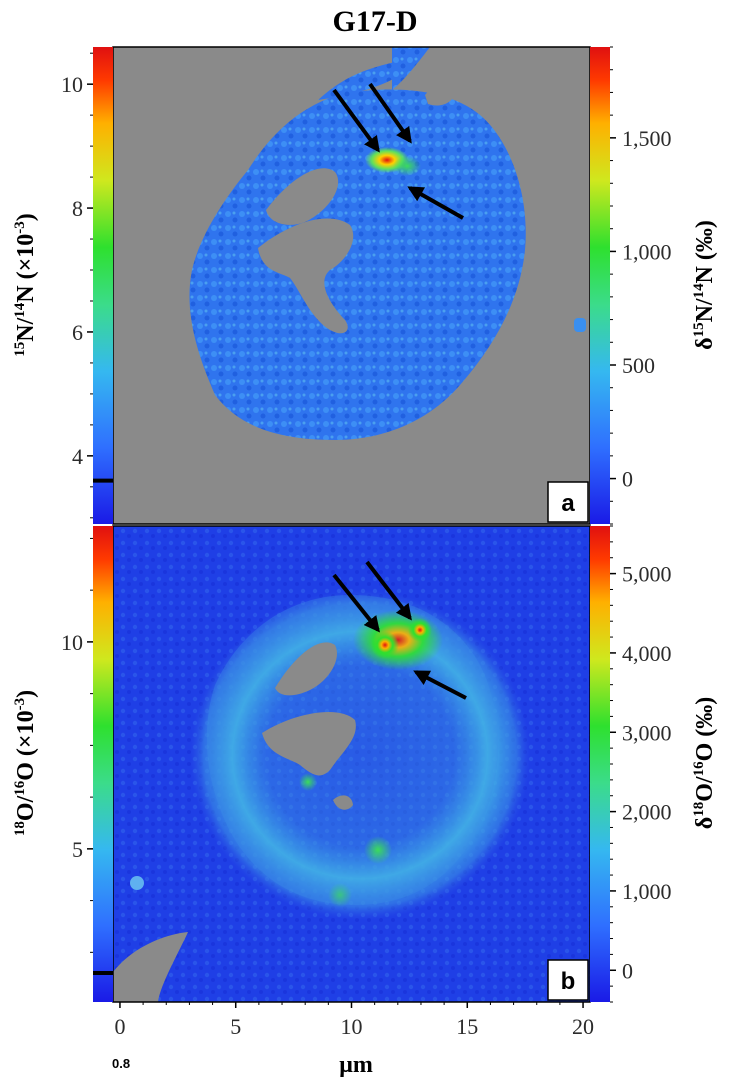 This screenshot has width=735, height=1085. I want to click on x-tick-label: 0, so click(119, 1026).